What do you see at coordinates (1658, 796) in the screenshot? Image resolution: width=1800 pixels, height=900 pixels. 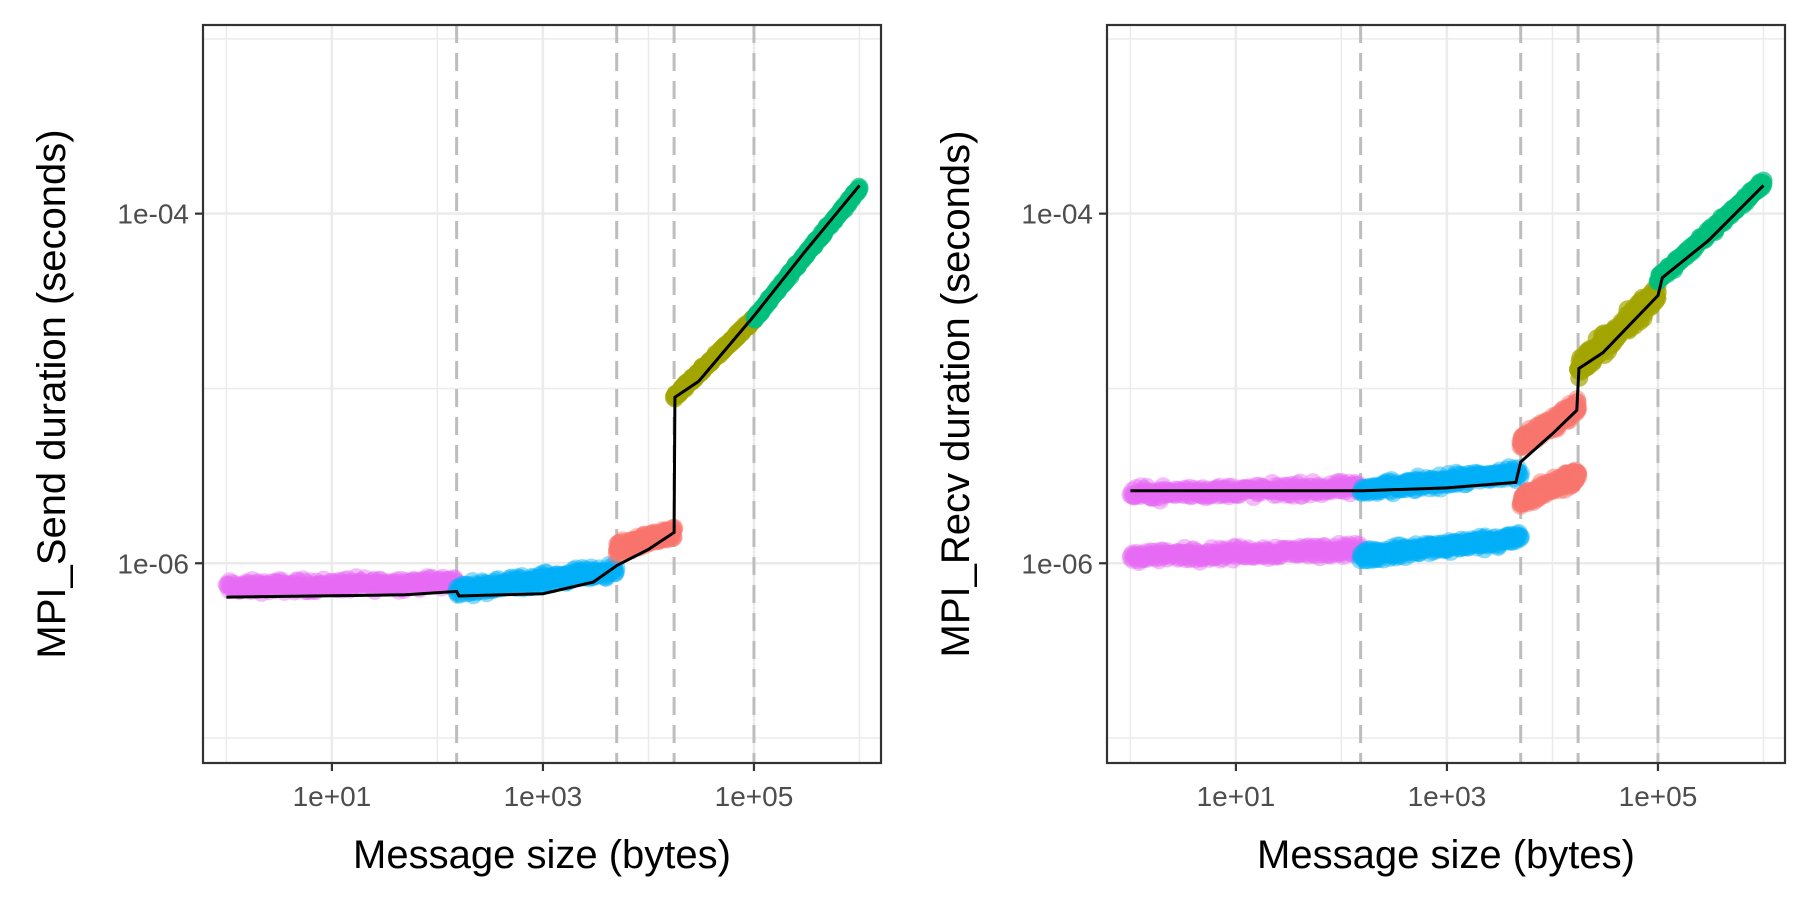 I see `x-tick-label: 1e+05` at bounding box center [1658, 796].